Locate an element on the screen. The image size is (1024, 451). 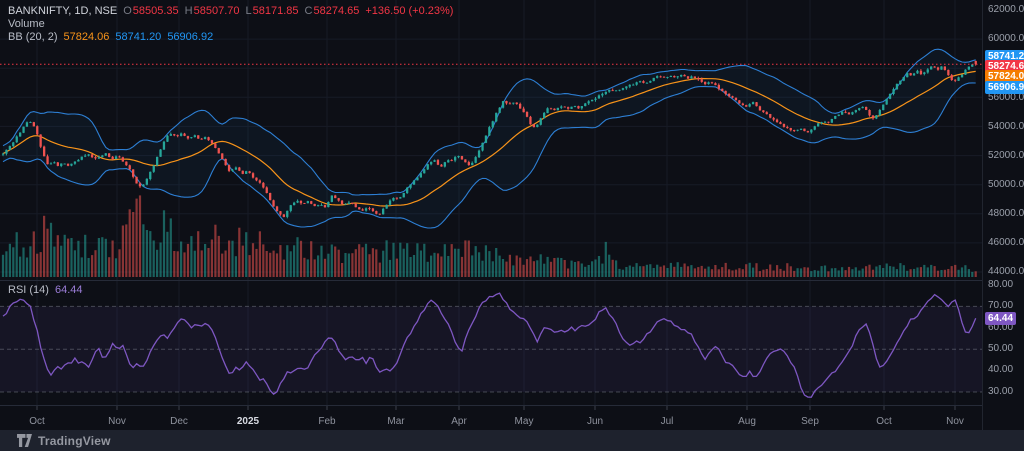
rsi-tick-label: 70.00 is located at coordinates (1001, 305).